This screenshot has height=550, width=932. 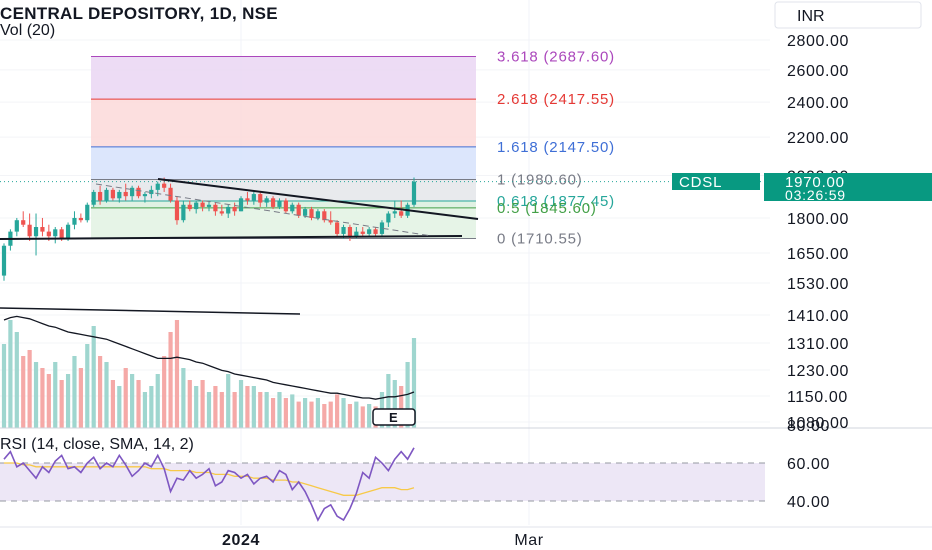 What do you see at coordinates (239, 246) in the screenshot?
I see `trendline-drawings` at bounding box center [239, 246].